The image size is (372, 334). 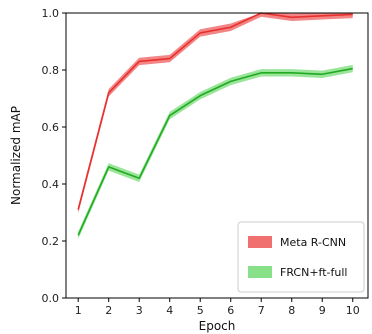 What do you see at coordinates (230, 310) in the screenshot?
I see `x-tick-label: 6` at bounding box center [230, 310].